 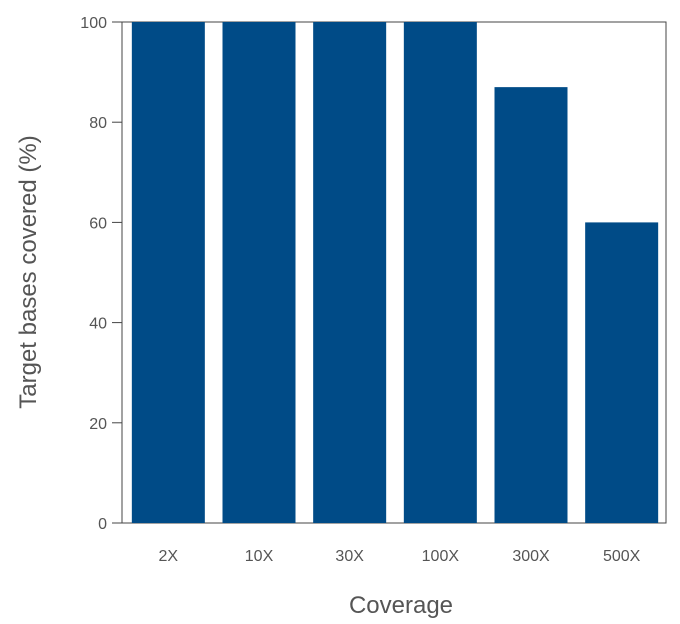 I want to click on bar-10x, so click(x=259, y=272).